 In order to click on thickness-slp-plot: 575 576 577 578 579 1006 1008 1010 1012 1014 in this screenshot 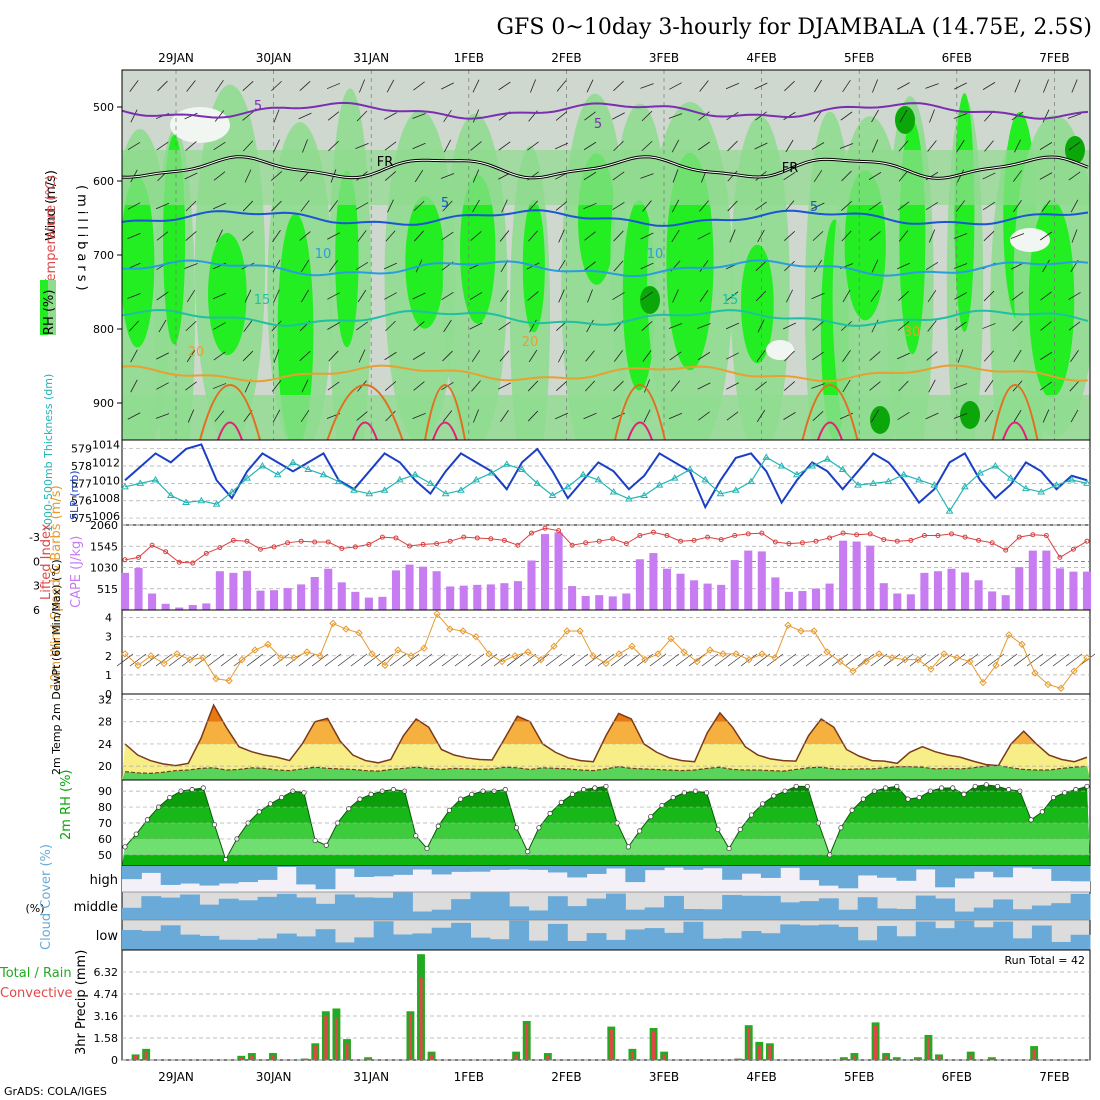, I will do `click(581, 481)`.